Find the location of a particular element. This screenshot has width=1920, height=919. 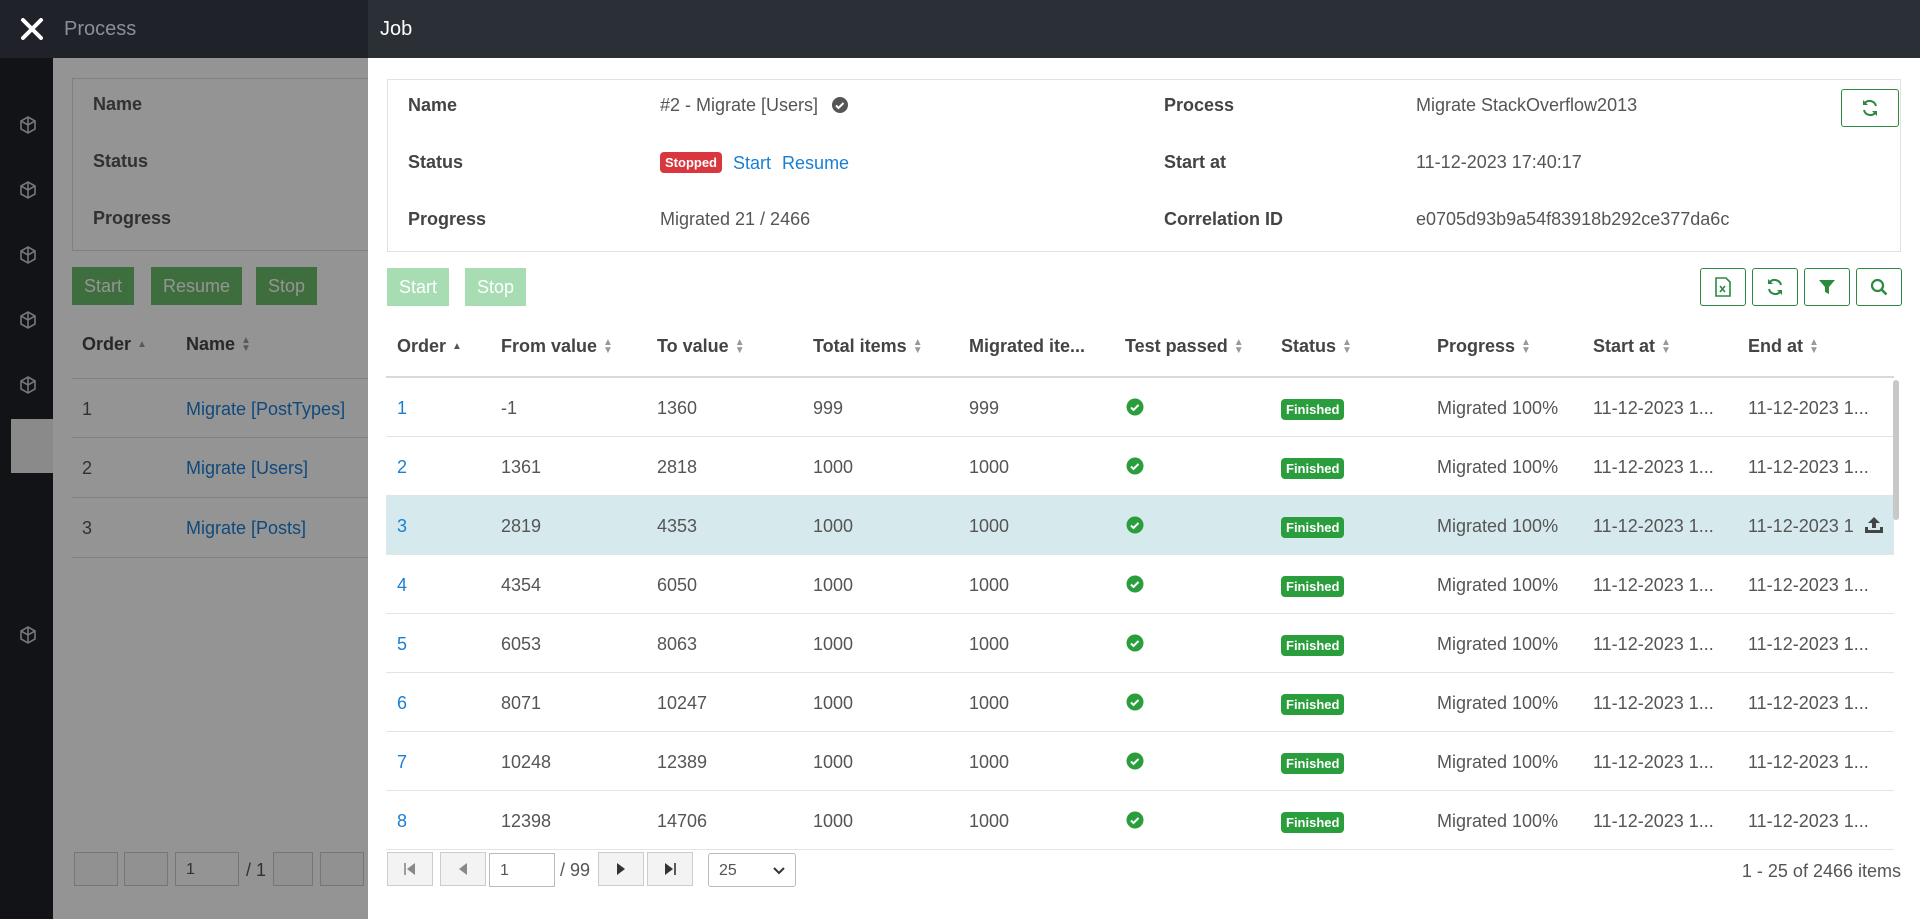

correlation-id-label: Correlation ID is located at coordinates (1224, 219).